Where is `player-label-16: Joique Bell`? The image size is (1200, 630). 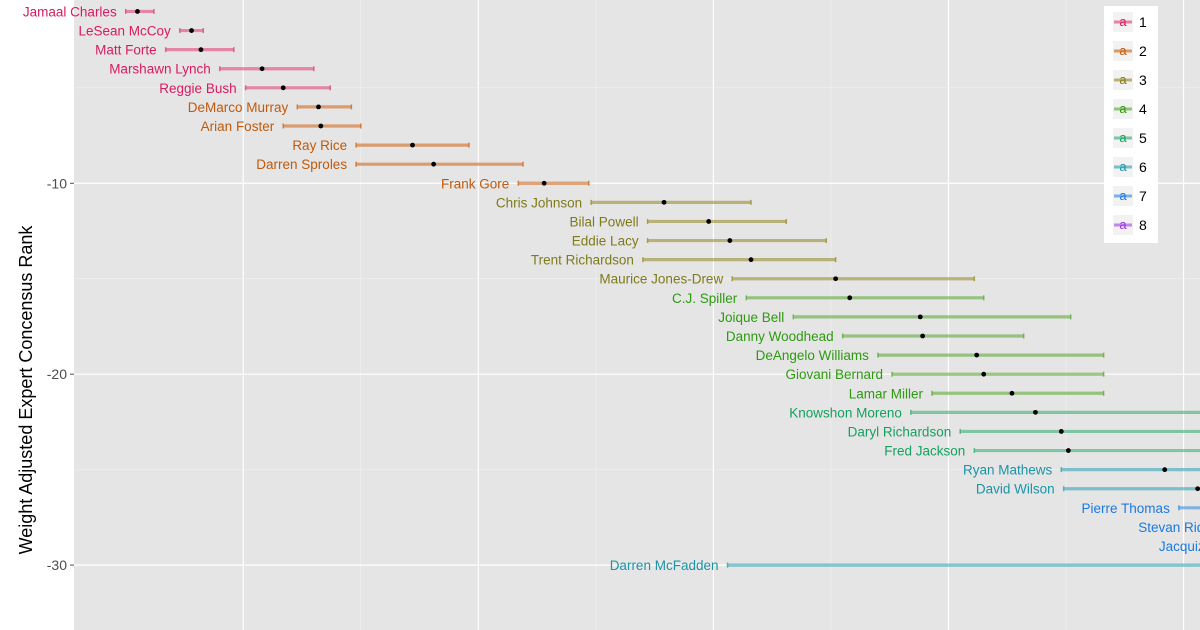 player-label-16: Joique Bell is located at coordinates (751, 317).